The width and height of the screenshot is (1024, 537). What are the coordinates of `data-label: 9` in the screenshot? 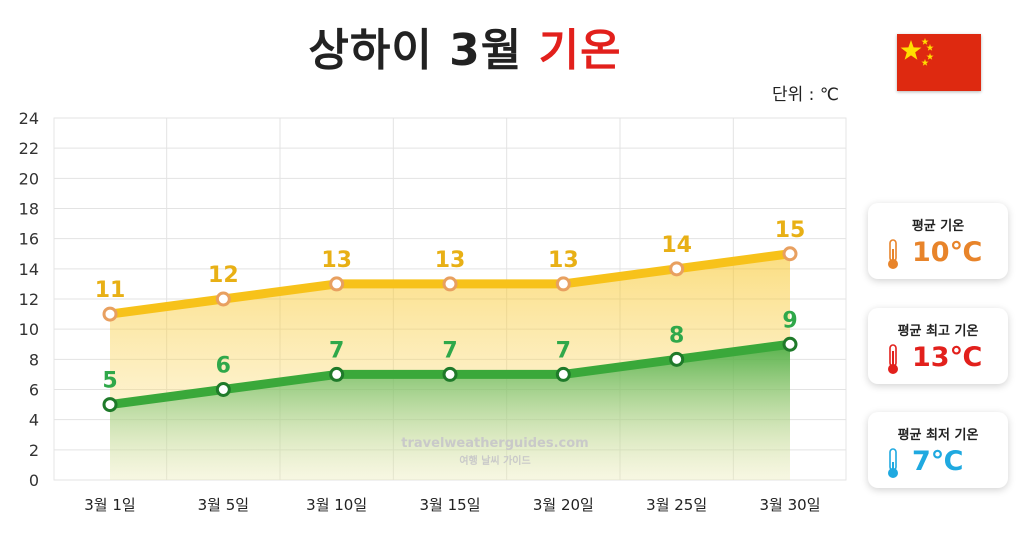 It's located at (789, 320).